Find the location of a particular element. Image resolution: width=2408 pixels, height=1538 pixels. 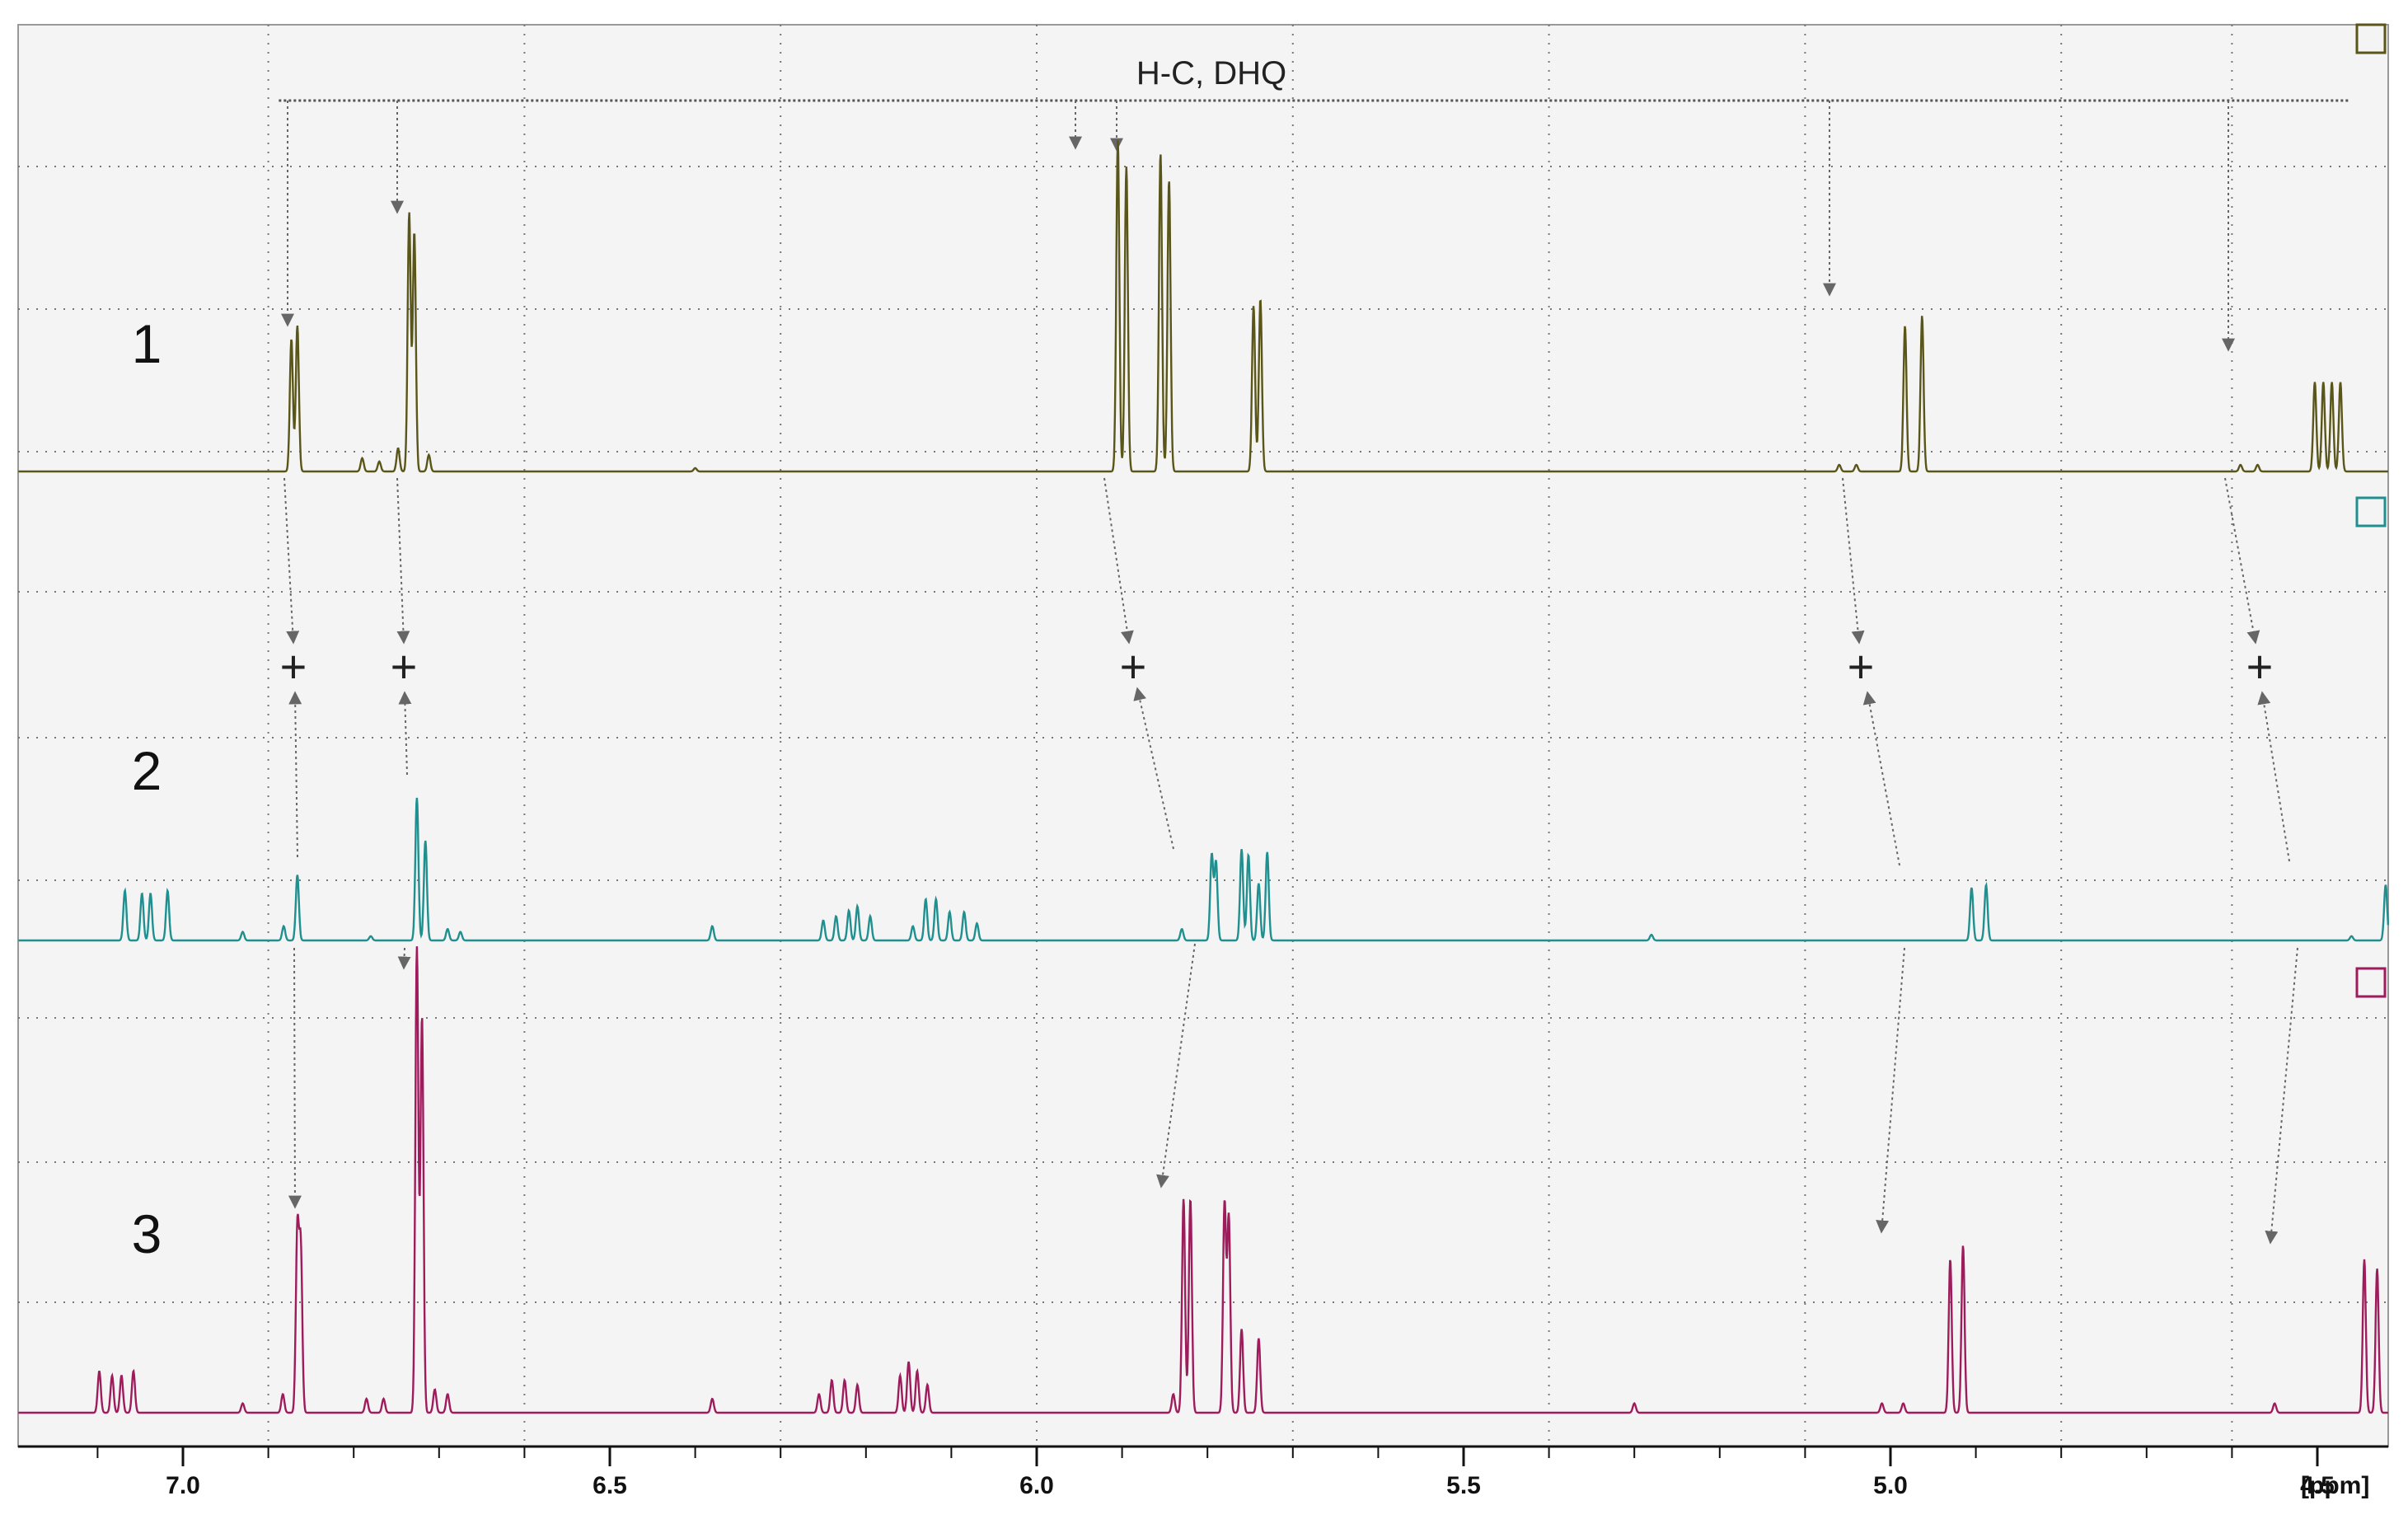

x-tick-label: 6.5 is located at coordinates (610, 1485).